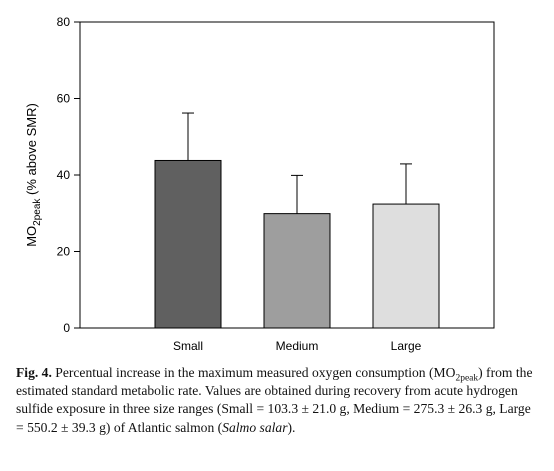 Image resolution: width=554 pixels, height=471 pixels. What do you see at coordinates (64, 99) in the screenshot?
I see `y-tick-label-60: 60` at bounding box center [64, 99].